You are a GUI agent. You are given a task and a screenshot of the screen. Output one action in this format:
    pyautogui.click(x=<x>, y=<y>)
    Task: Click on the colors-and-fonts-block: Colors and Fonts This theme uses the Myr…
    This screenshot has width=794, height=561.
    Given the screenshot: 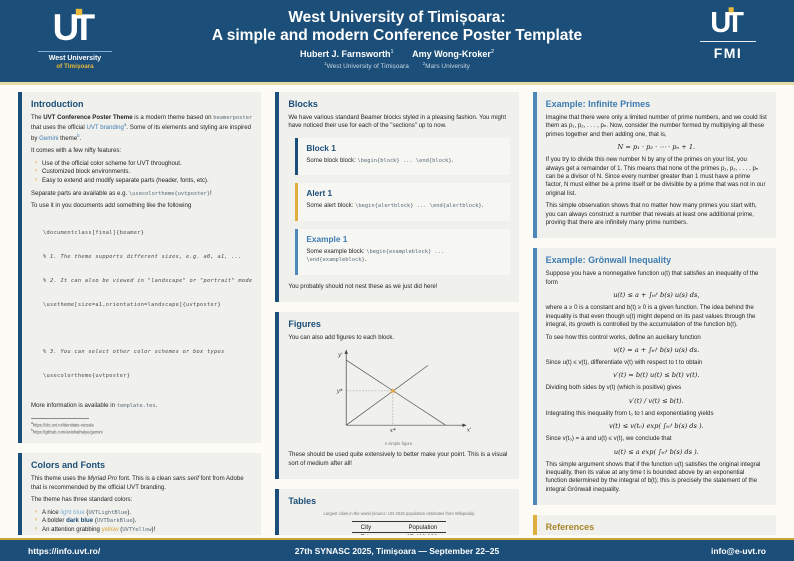 What is the action you would take?
    pyautogui.click(x=140, y=494)
    